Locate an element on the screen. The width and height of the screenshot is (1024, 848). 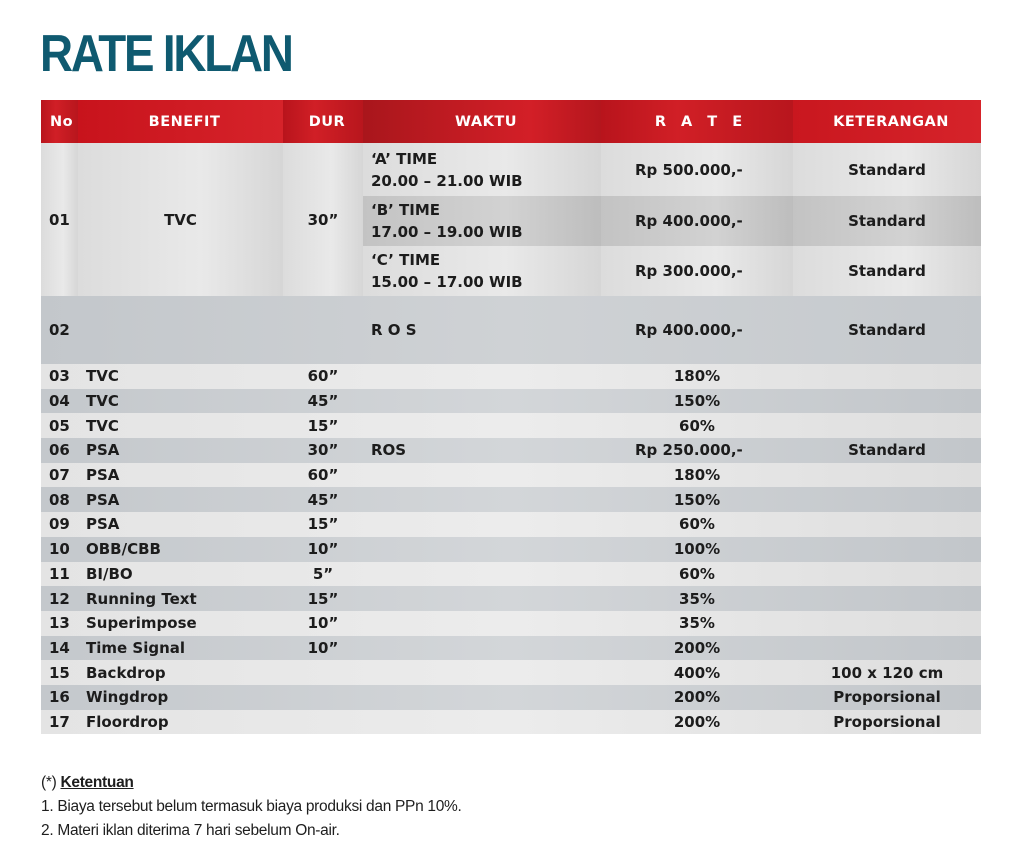
table-row: 11 BI/BO 5” 60% is located at coordinates (511, 574).